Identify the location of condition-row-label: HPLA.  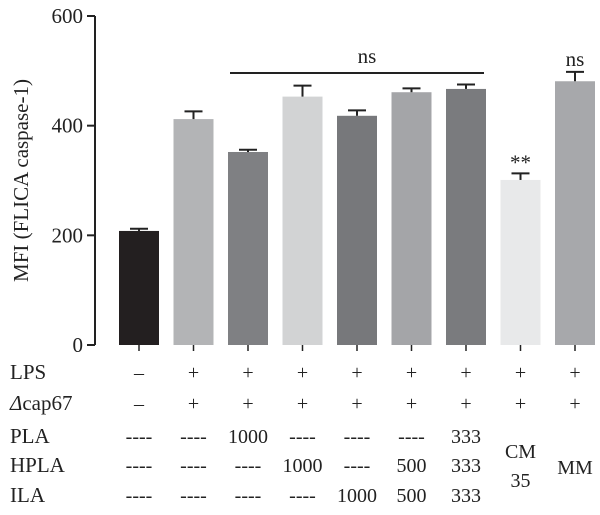
(38, 465).